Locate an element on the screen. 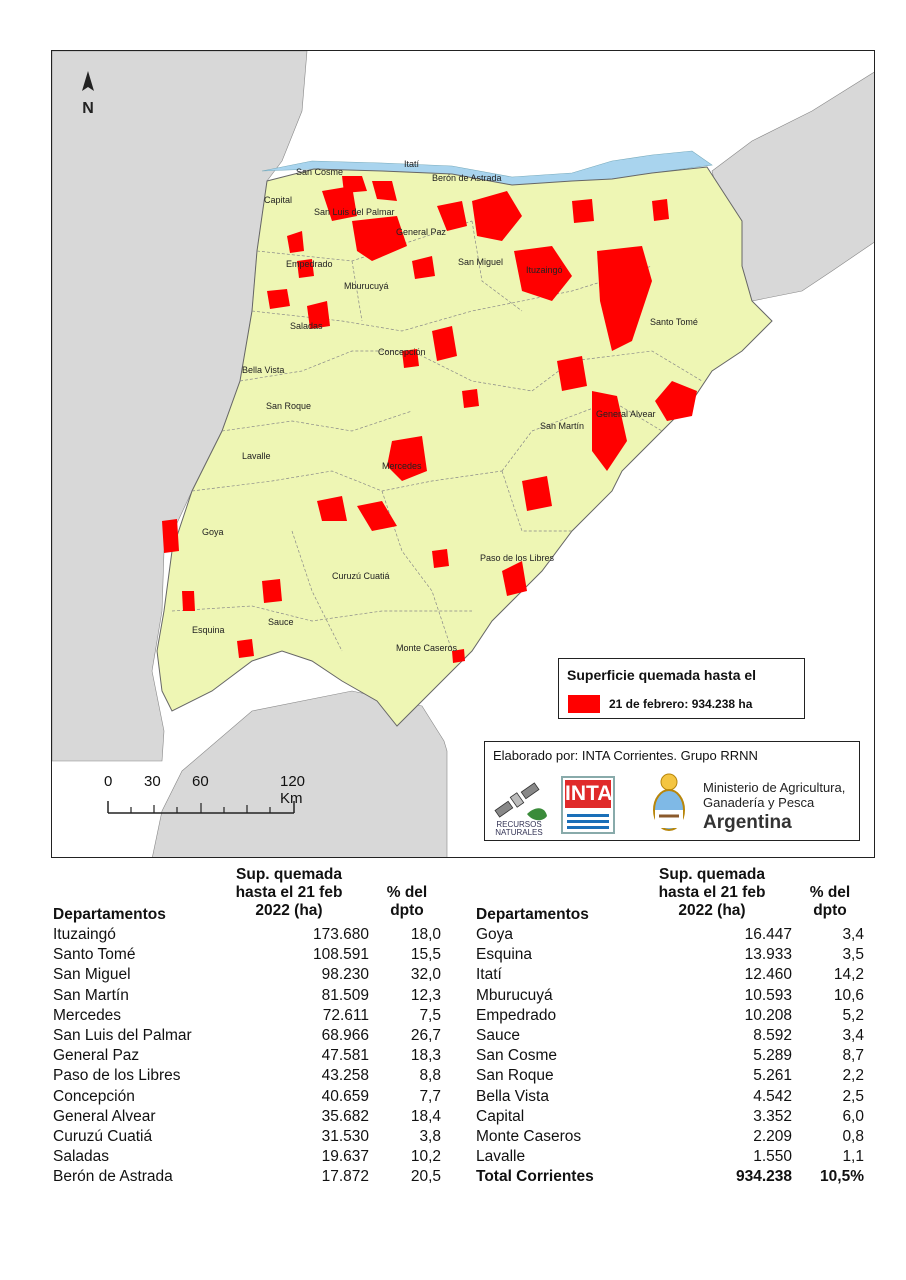  satellite-logo-icon is located at coordinates (520, 801).